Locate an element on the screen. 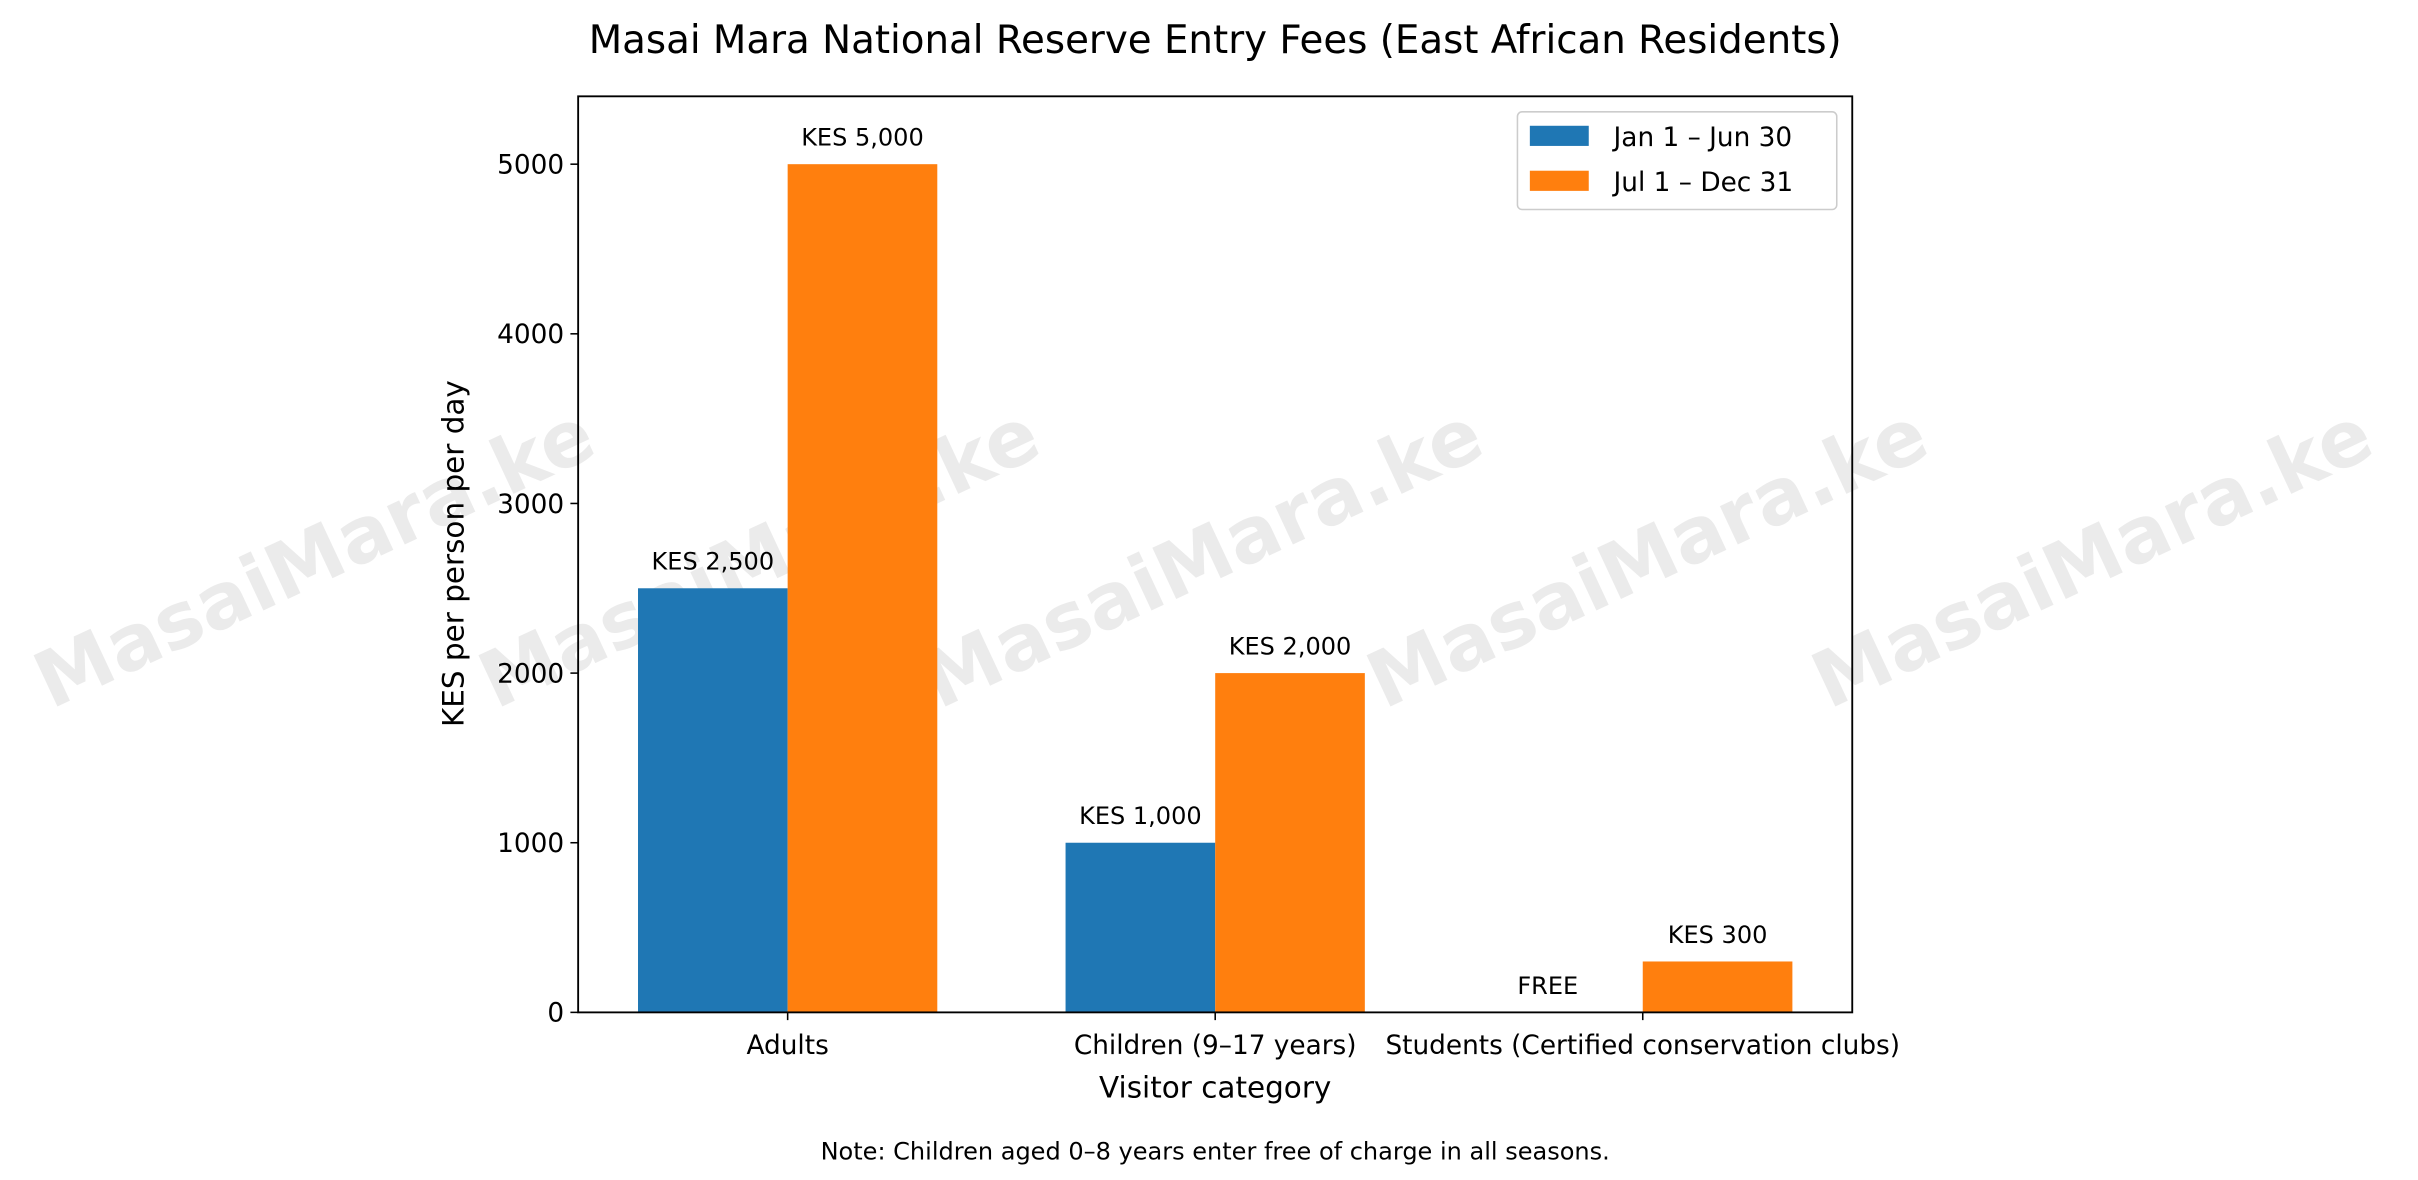 The height and width of the screenshot is (1180, 2418). y-tick-label: 5000 is located at coordinates (530, 165).